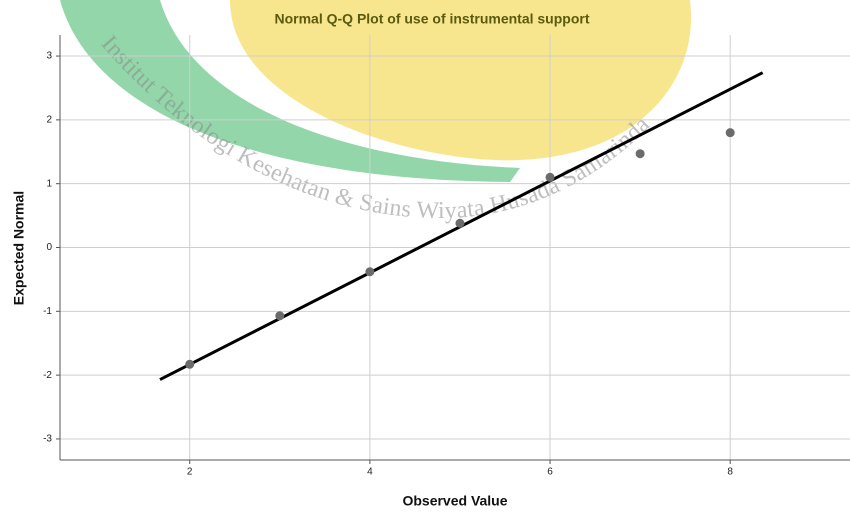 The width and height of the screenshot is (850, 515). What do you see at coordinates (49, 183) in the screenshot?
I see `y-tick-label: 1` at bounding box center [49, 183].